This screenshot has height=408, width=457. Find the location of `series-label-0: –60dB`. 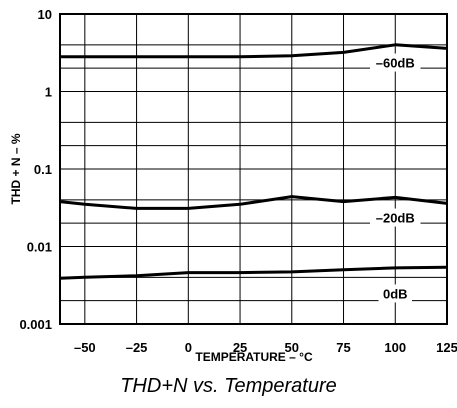

series-label-0: –60dB is located at coordinates (395, 63).